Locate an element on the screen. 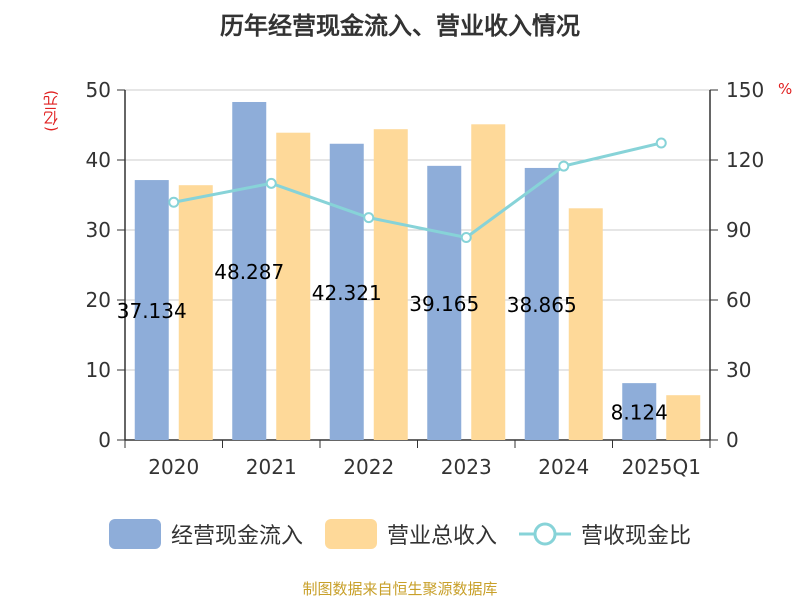 Image resolution: width=800 pixels, height=600 pixels. y2-tick-label: 120 is located at coordinates (745, 160).